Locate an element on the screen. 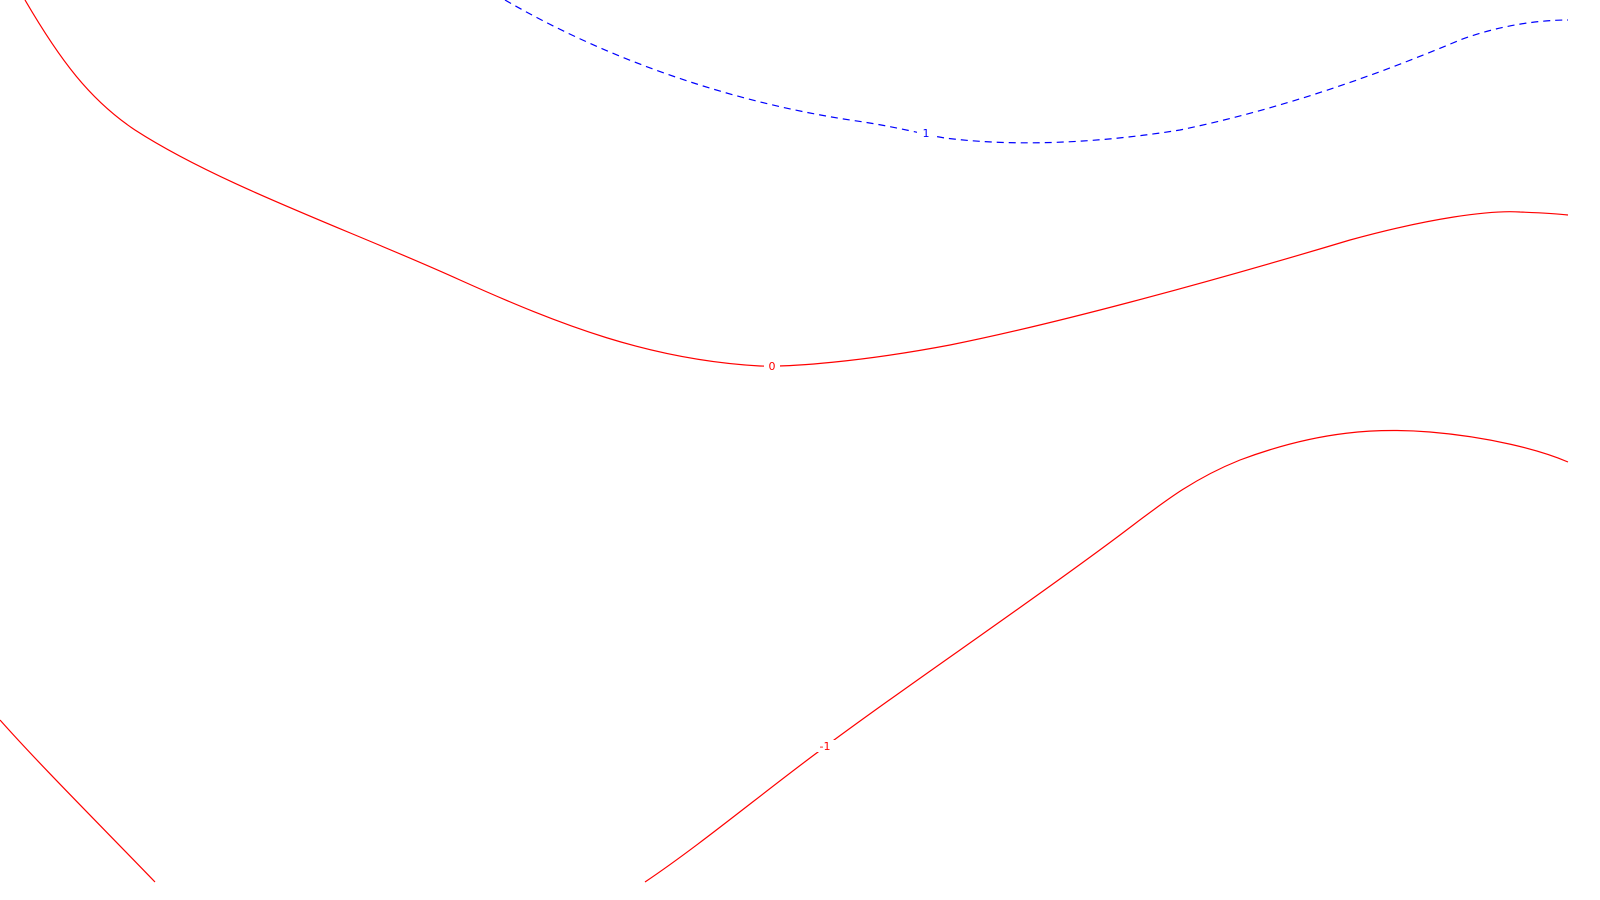 The height and width of the screenshot is (900, 1600). contour-label-negative-1: -1 is located at coordinates (825, 746).